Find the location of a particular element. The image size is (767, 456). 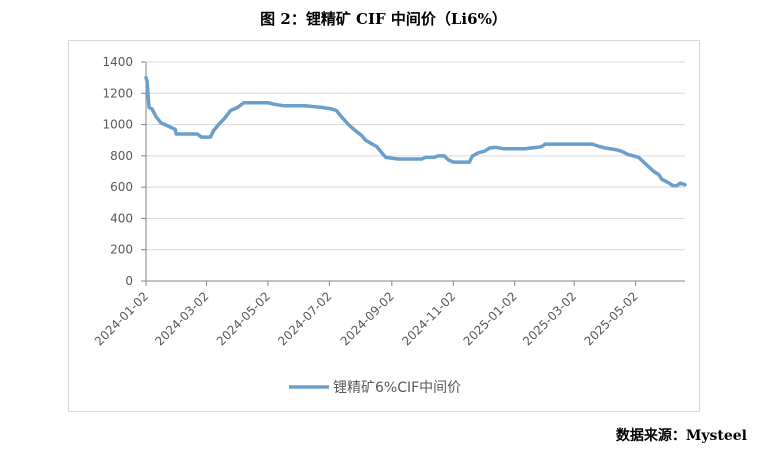

x-tick-label: 2024-01-02 is located at coordinates (121, 318).